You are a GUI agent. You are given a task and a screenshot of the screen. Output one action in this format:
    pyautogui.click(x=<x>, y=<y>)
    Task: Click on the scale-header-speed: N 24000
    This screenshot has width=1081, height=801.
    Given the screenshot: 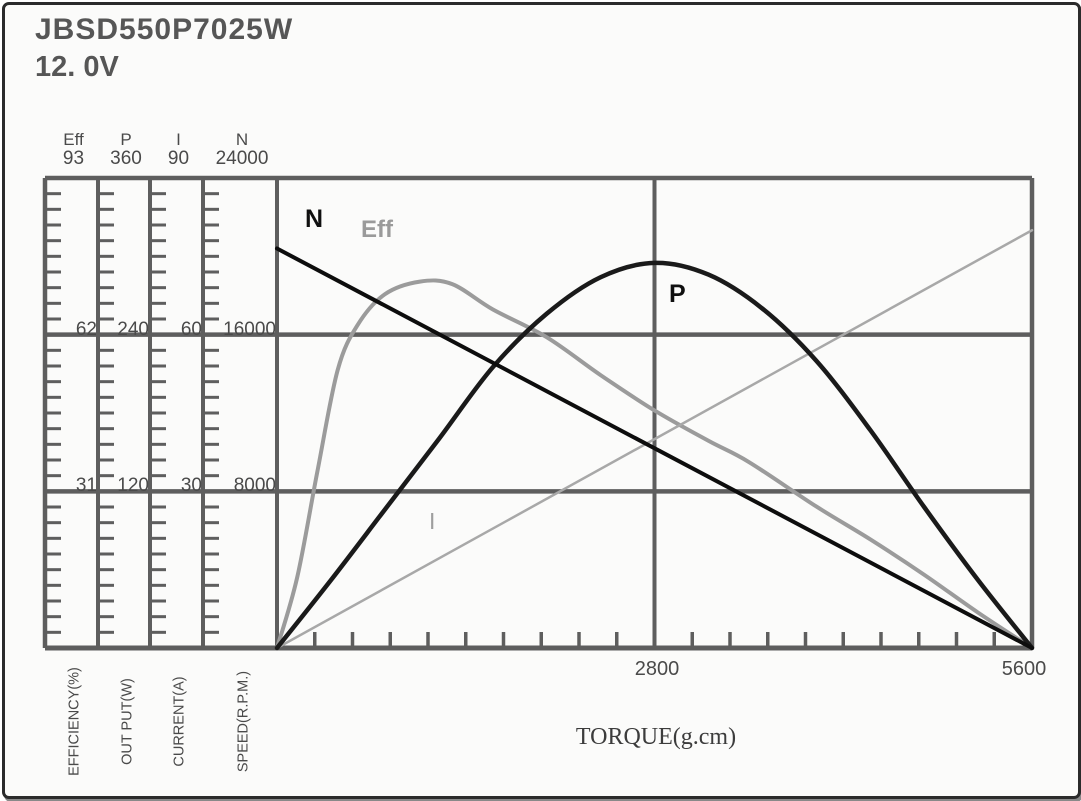 What is the action you would take?
    pyautogui.click(x=242, y=150)
    